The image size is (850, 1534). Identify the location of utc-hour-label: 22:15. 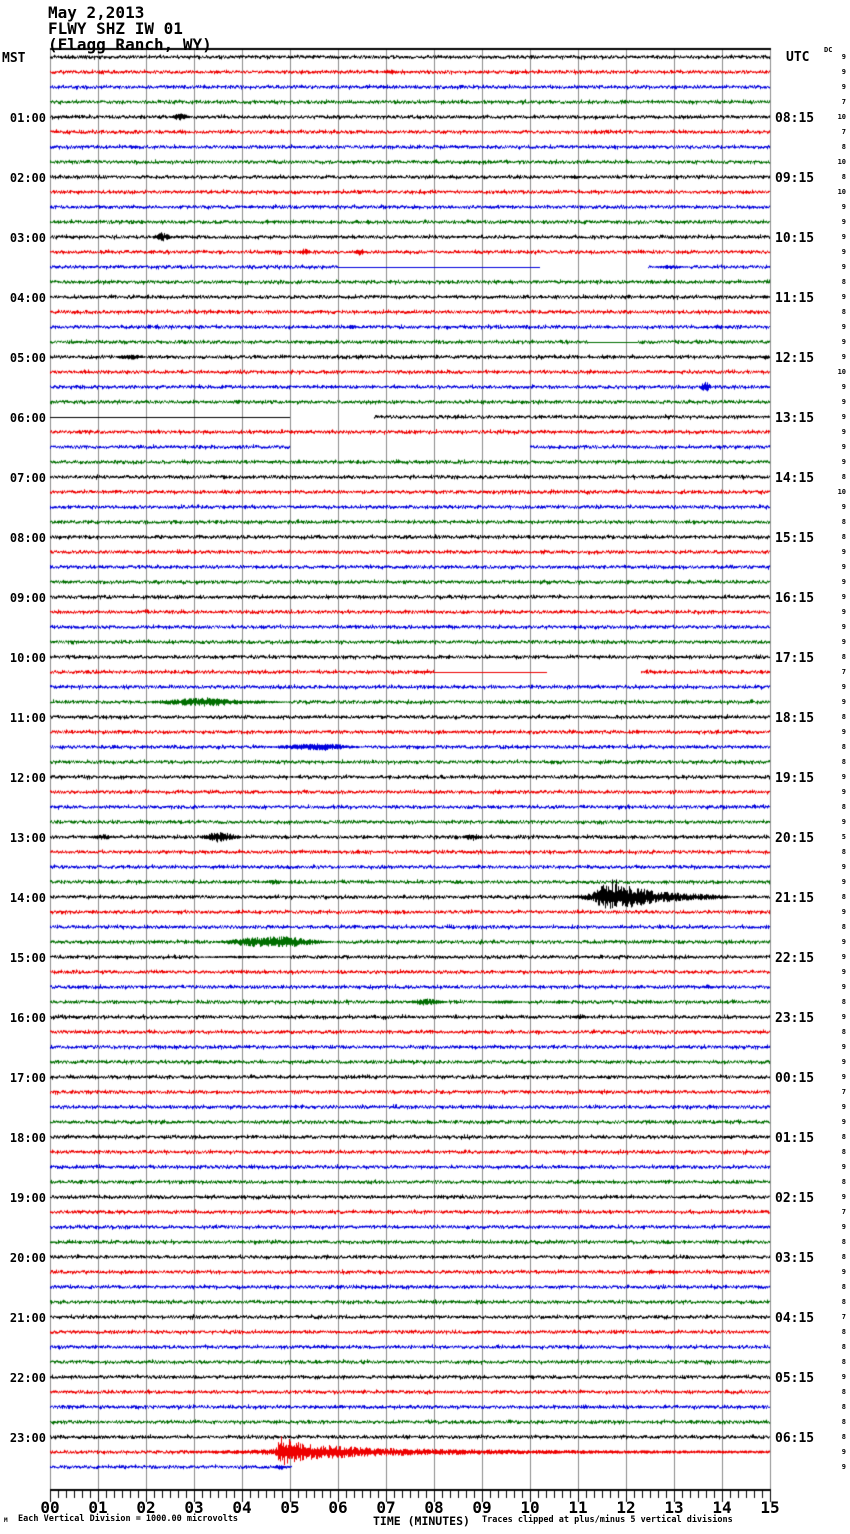
(795, 958).